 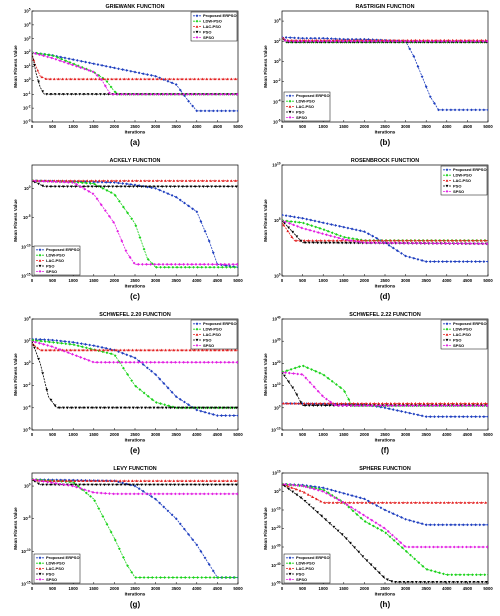 What do you see at coordinates (27, 217) in the screenshot?
I see `y-tick-label: 10-5` at bounding box center [27, 217].